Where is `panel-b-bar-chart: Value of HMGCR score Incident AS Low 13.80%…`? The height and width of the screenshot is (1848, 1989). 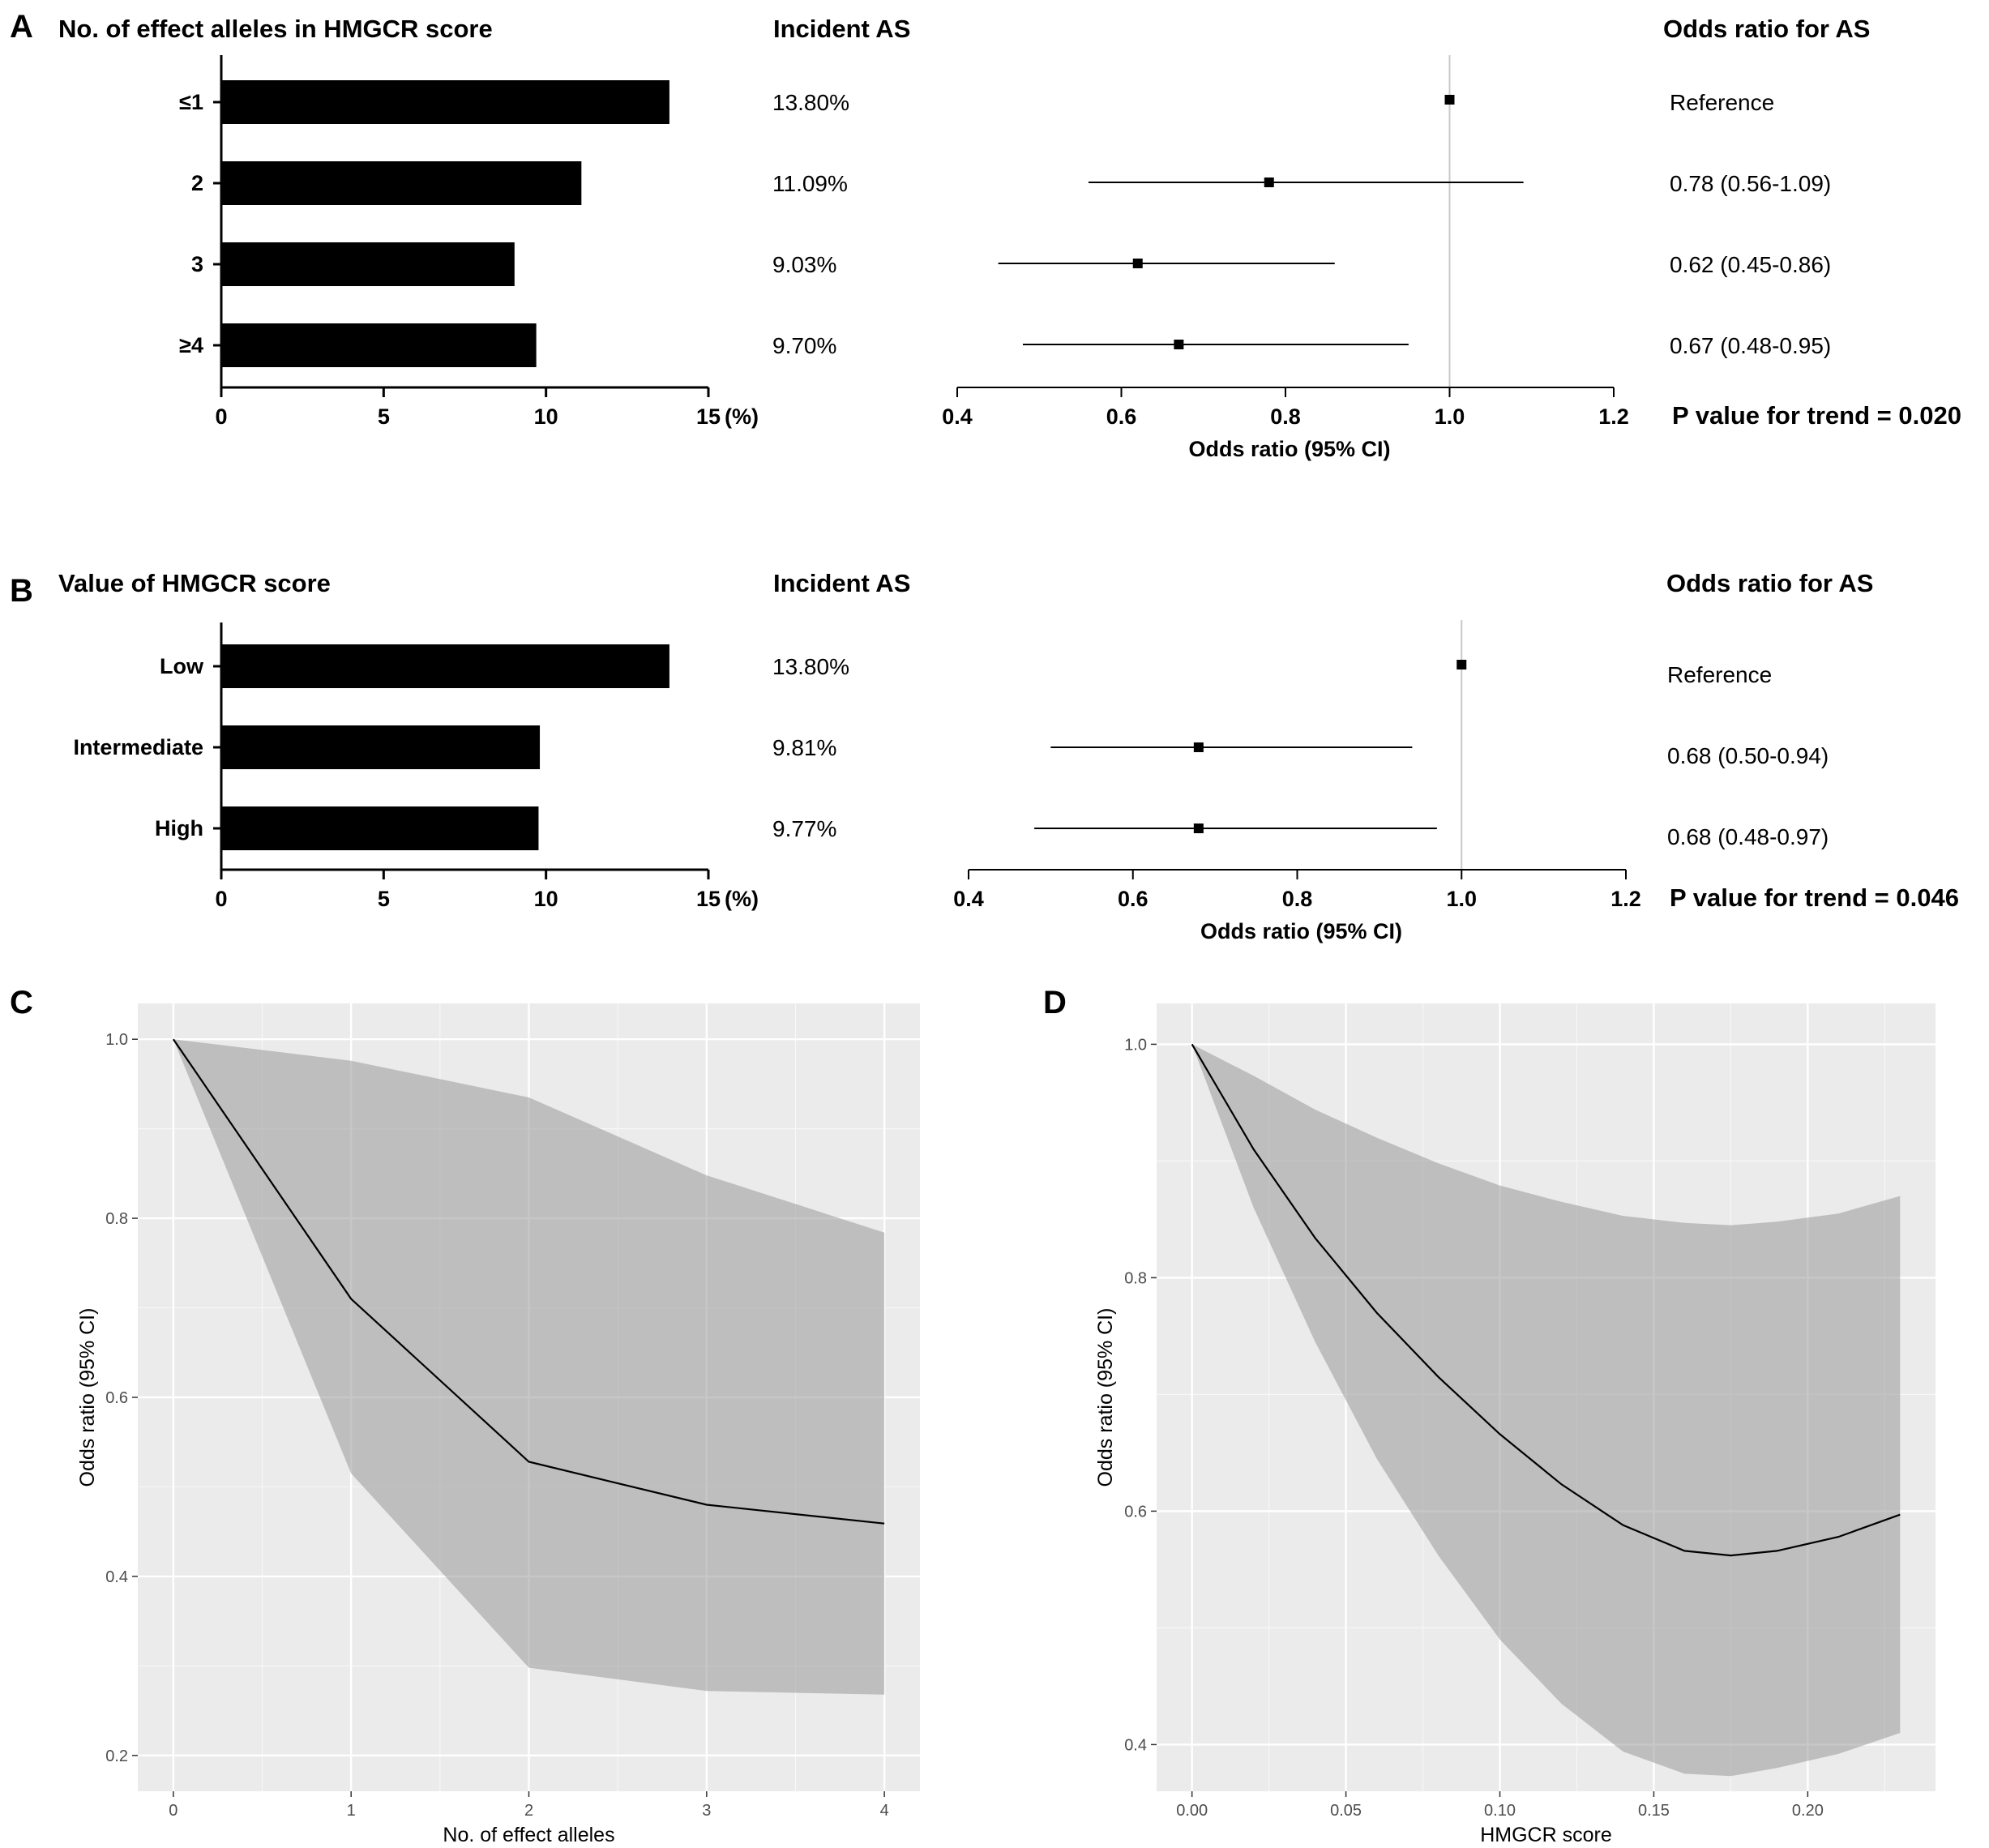 panel-b-bar-chart: Value of HMGCR score Incident AS Low 13.80%… is located at coordinates (484, 740).